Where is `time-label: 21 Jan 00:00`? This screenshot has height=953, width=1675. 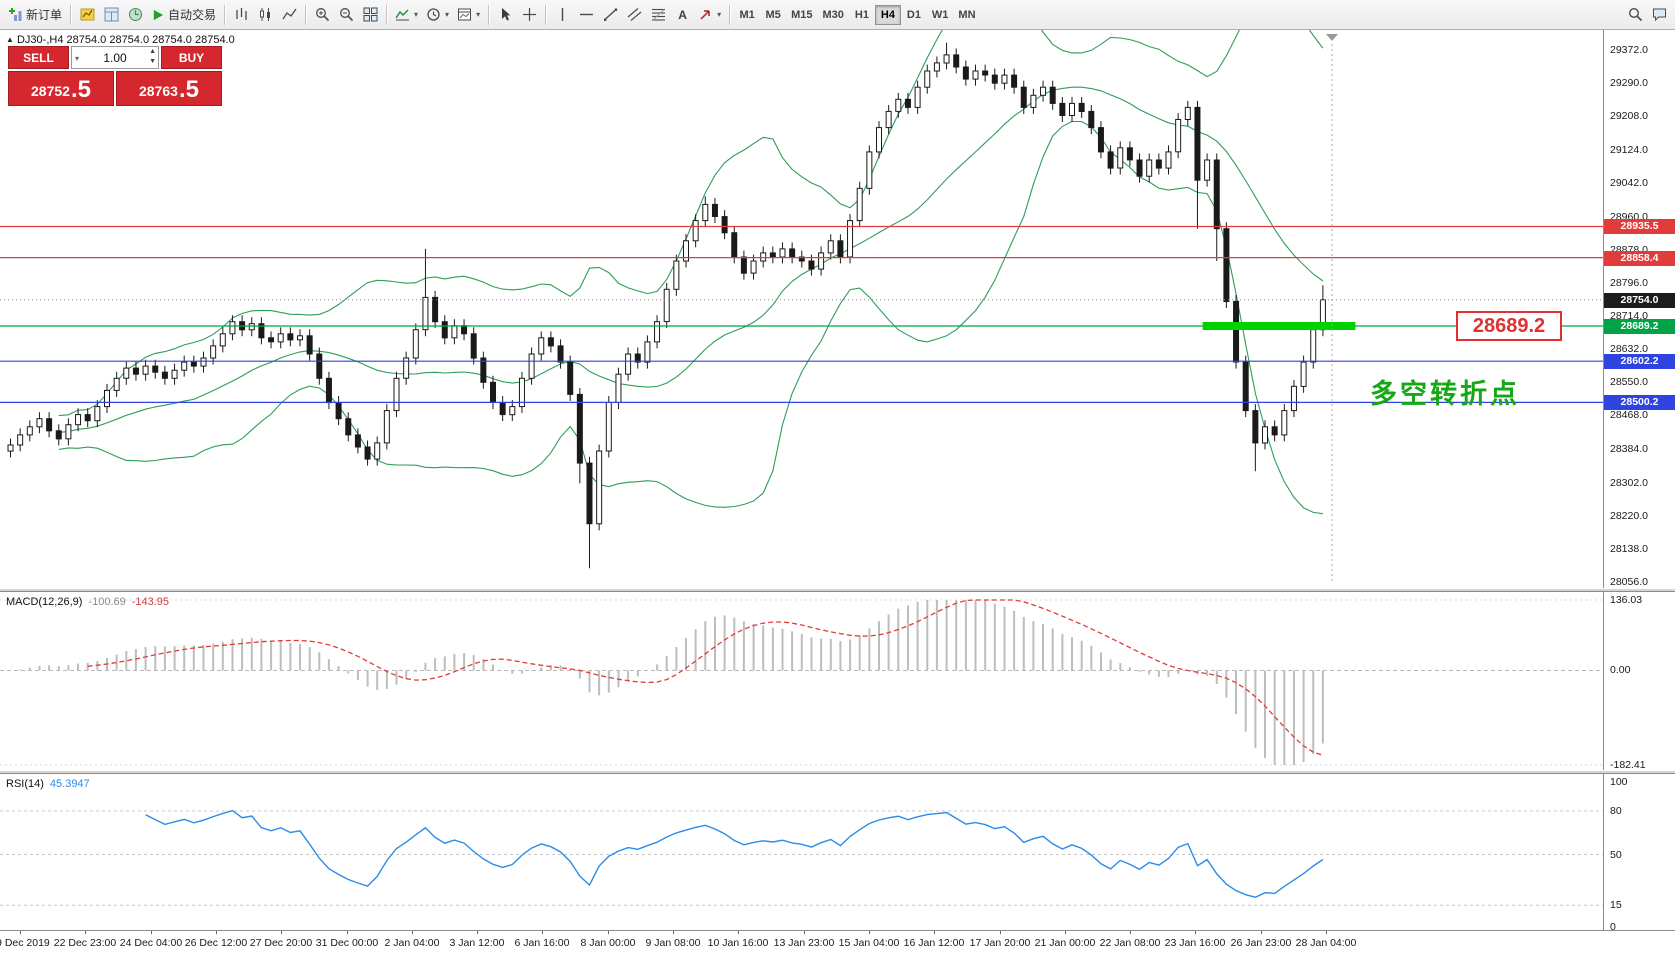
time-label: 21 Jan 00:00 is located at coordinates (1065, 943).